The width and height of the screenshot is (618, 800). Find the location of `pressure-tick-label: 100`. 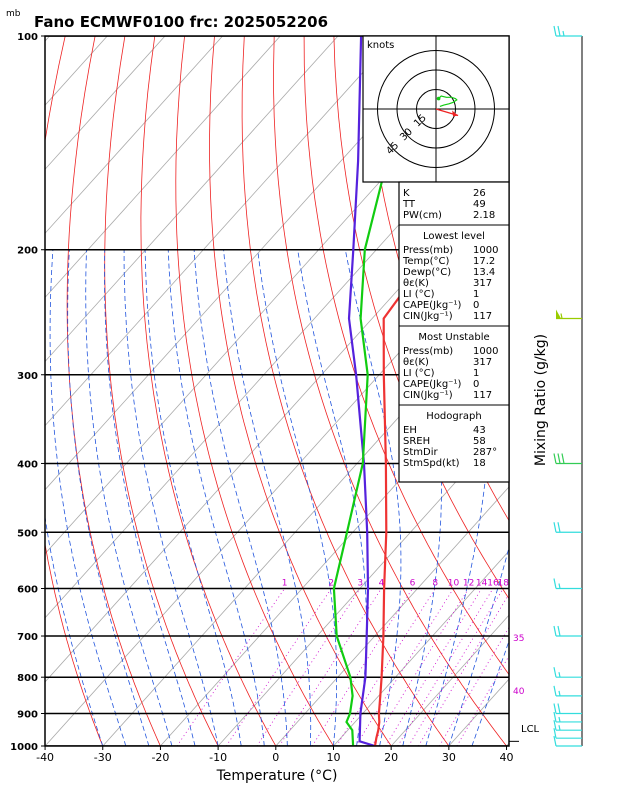

pressure-tick-label: 100 is located at coordinates (27, 37).